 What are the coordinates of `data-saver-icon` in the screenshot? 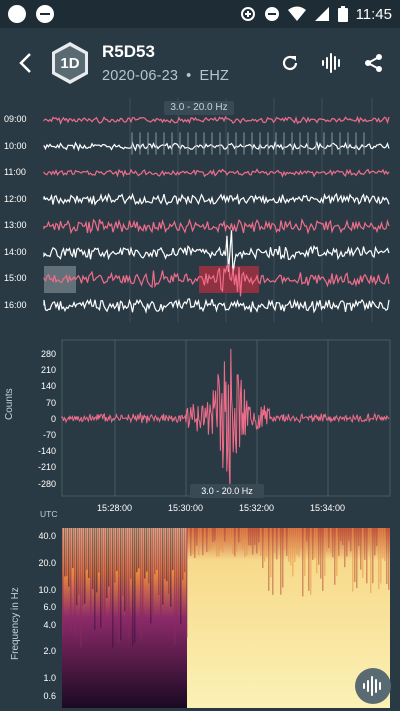 It's located at (247, 14).